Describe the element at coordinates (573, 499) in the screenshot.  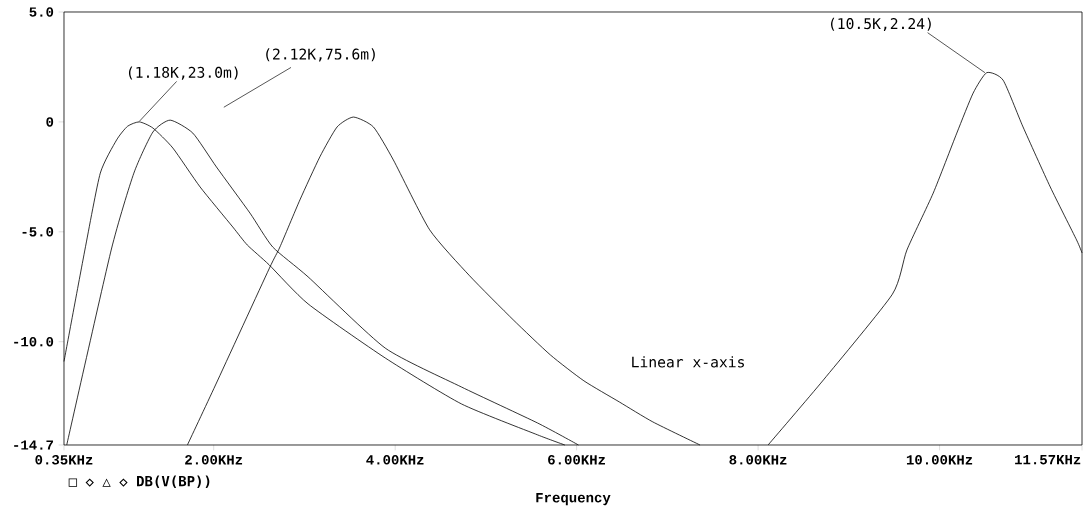
I see `x-axis-title: Frequency` at that location.